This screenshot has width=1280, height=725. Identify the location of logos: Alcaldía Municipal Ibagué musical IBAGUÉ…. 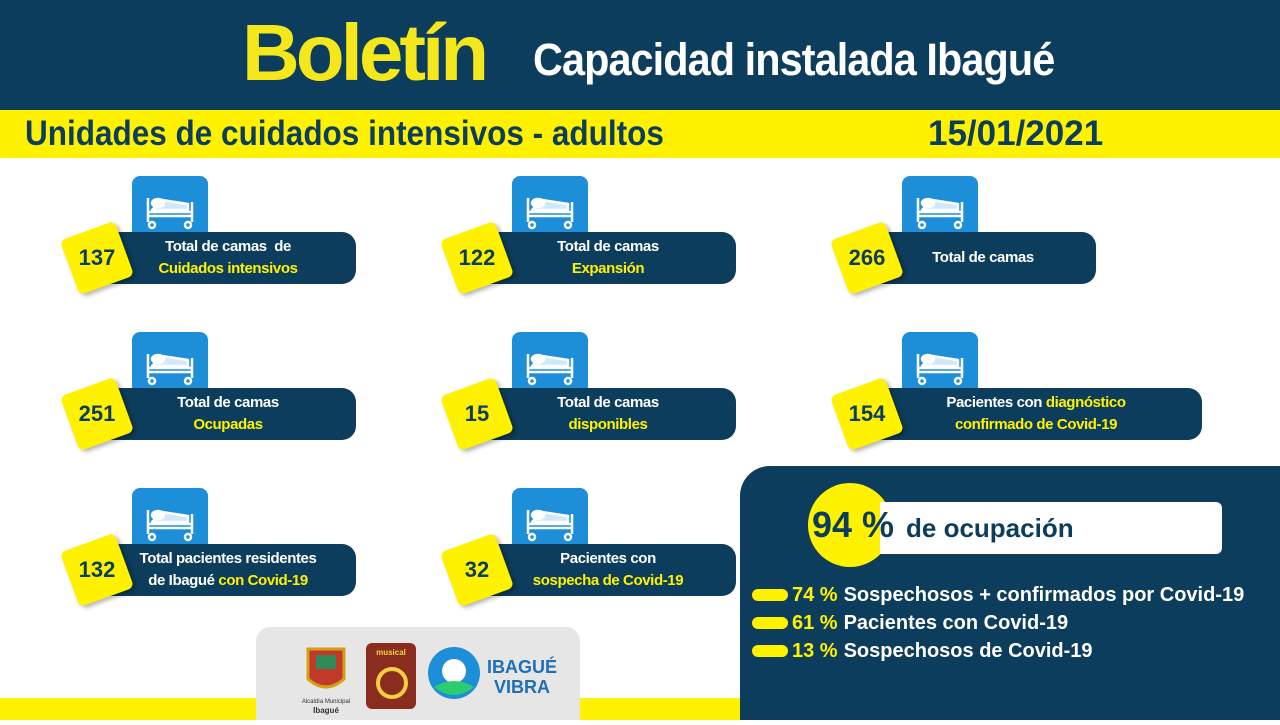
(429, 679).